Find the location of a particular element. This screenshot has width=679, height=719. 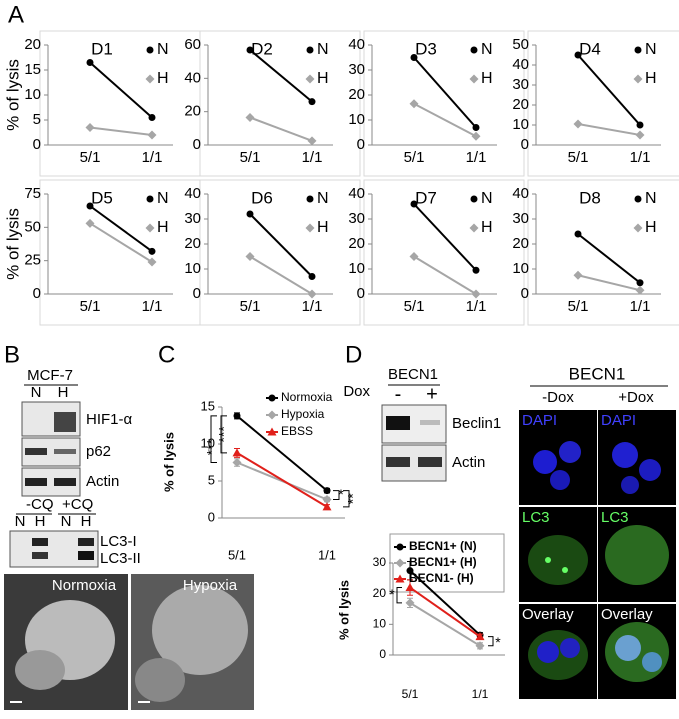

chart-title: D6 is located at coordinates (262, 197).